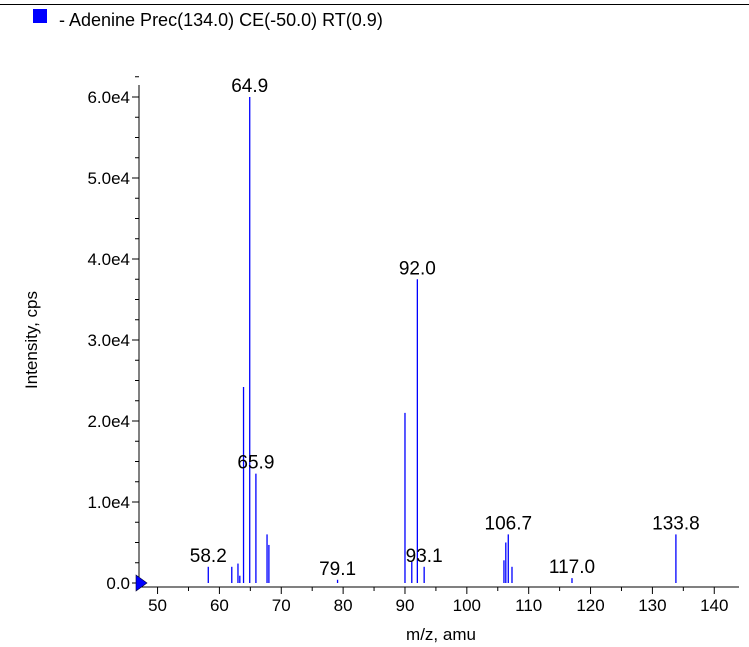  What do you see at coordinates (108, 259) in the screenshot?
I see `y-tick-label: 4.0e4` at bounding box center [108, 259].